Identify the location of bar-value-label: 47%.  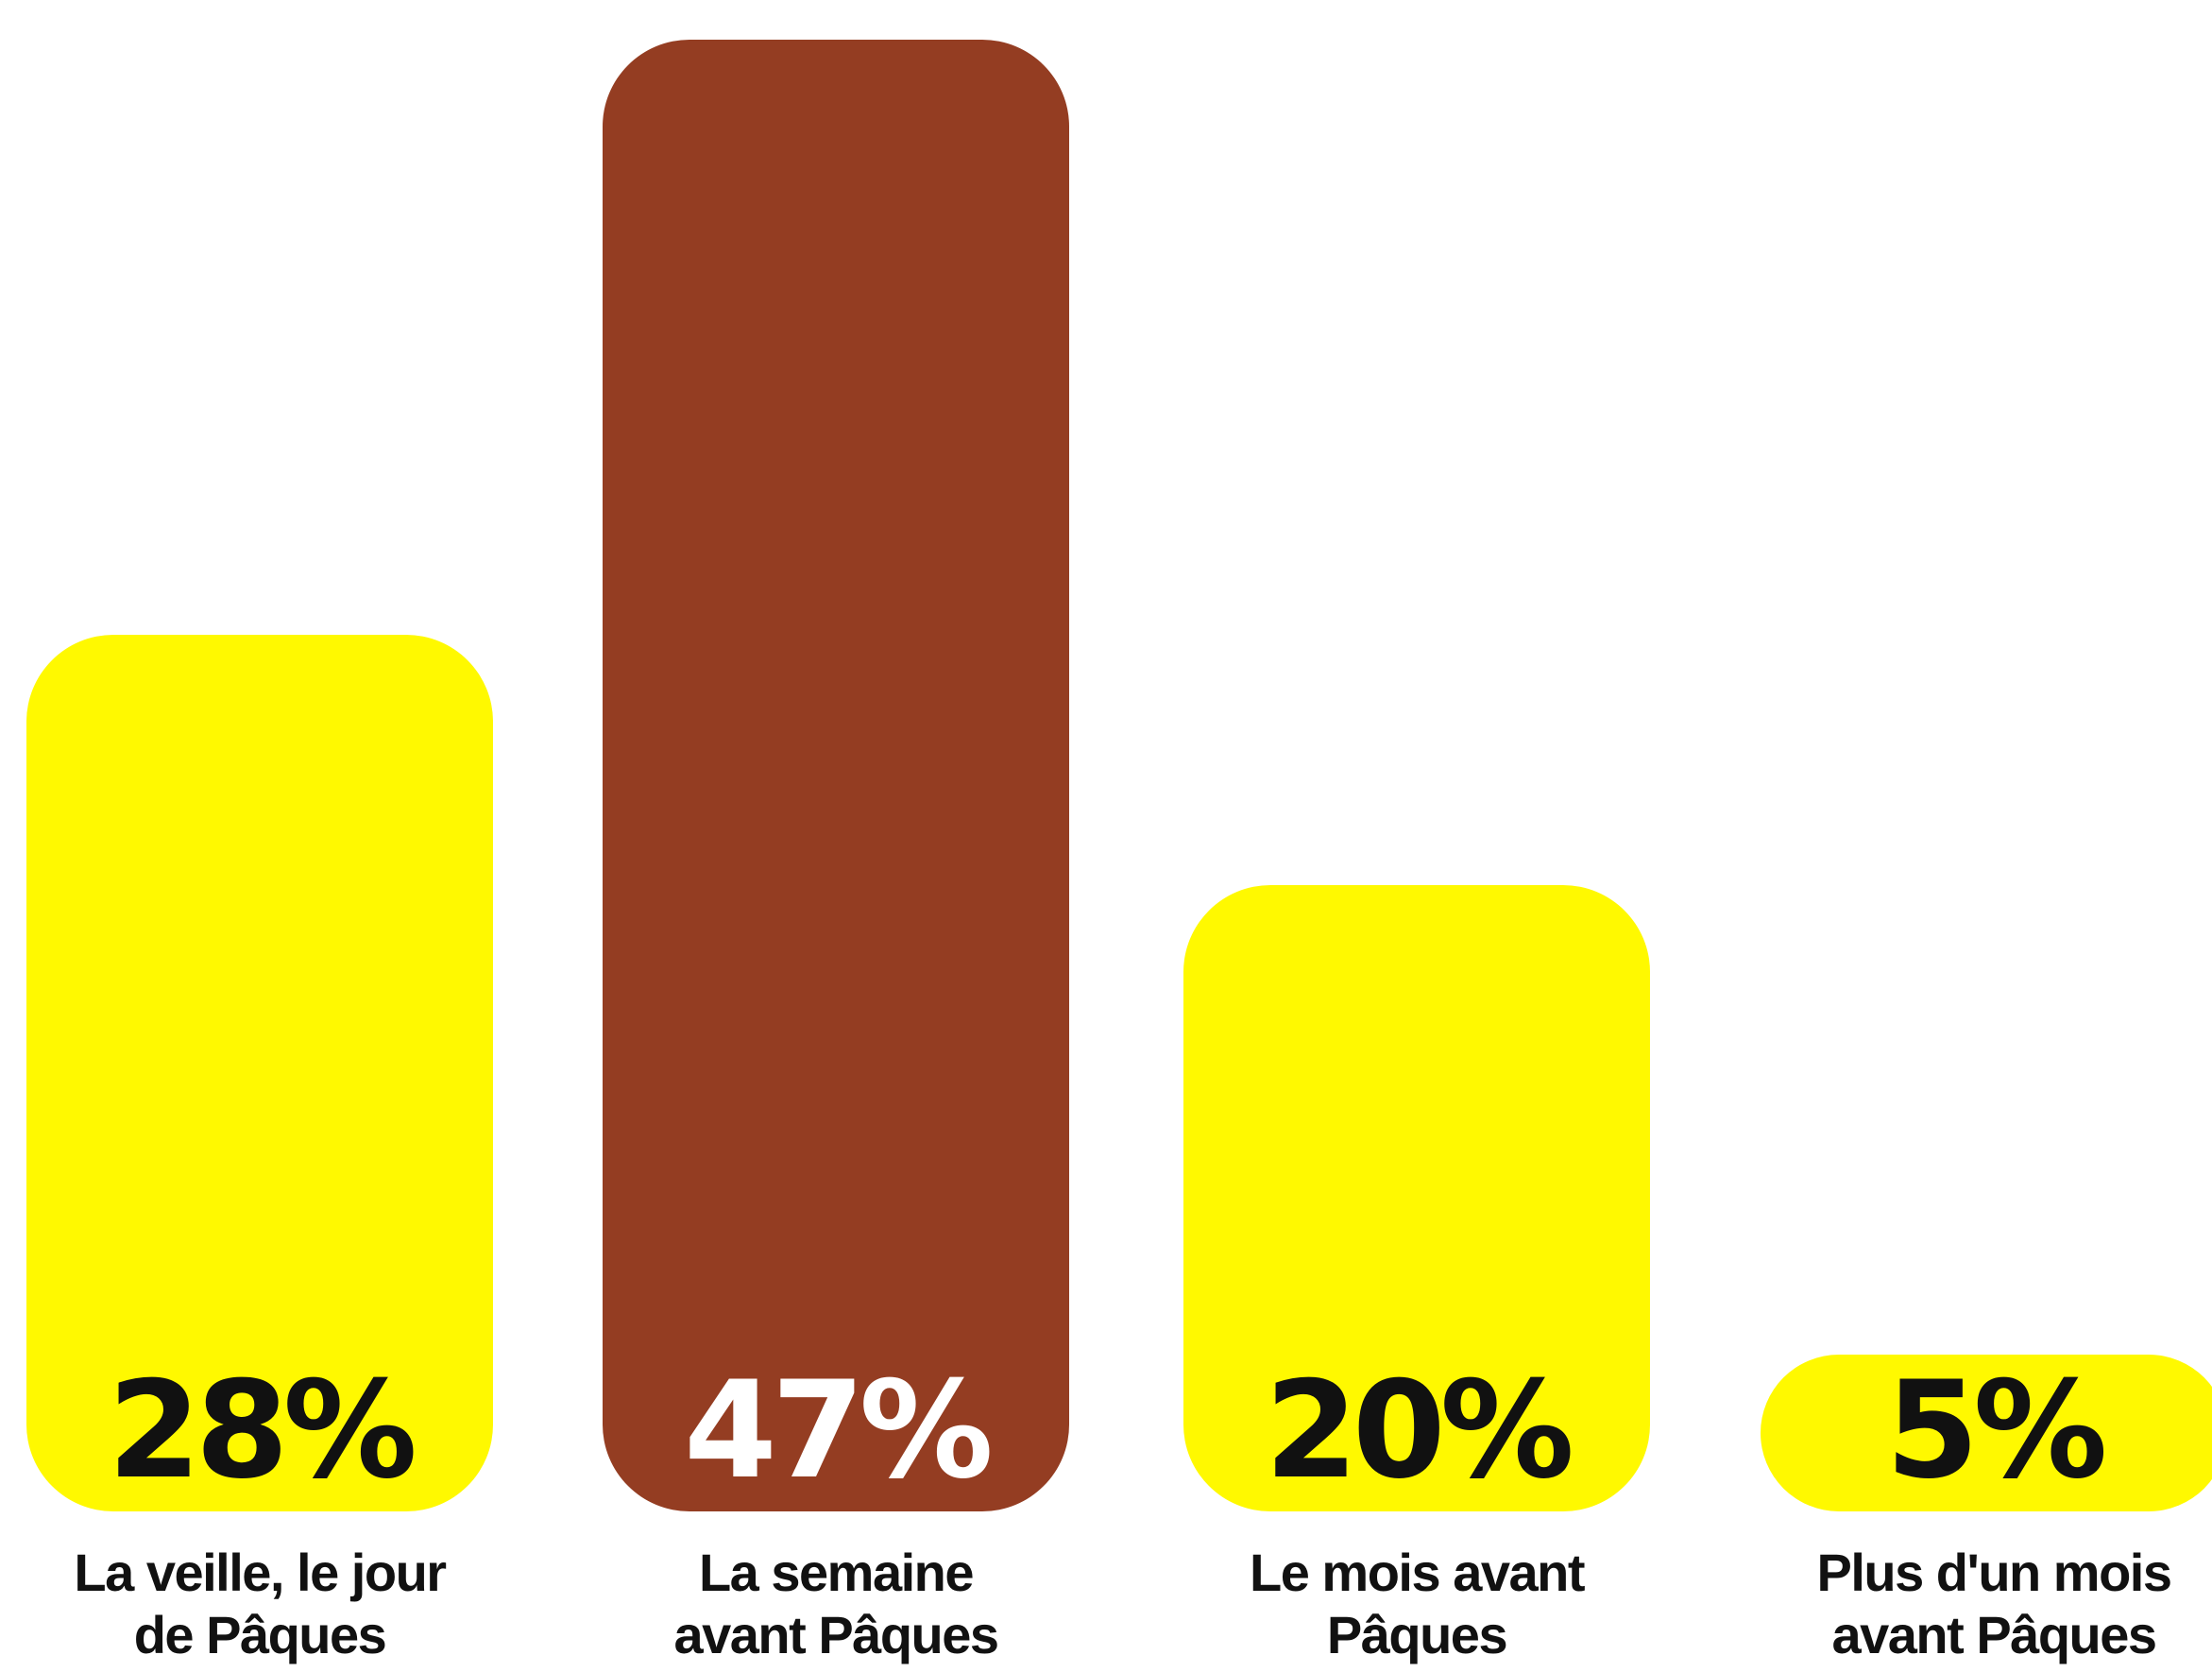
(839, 1431).